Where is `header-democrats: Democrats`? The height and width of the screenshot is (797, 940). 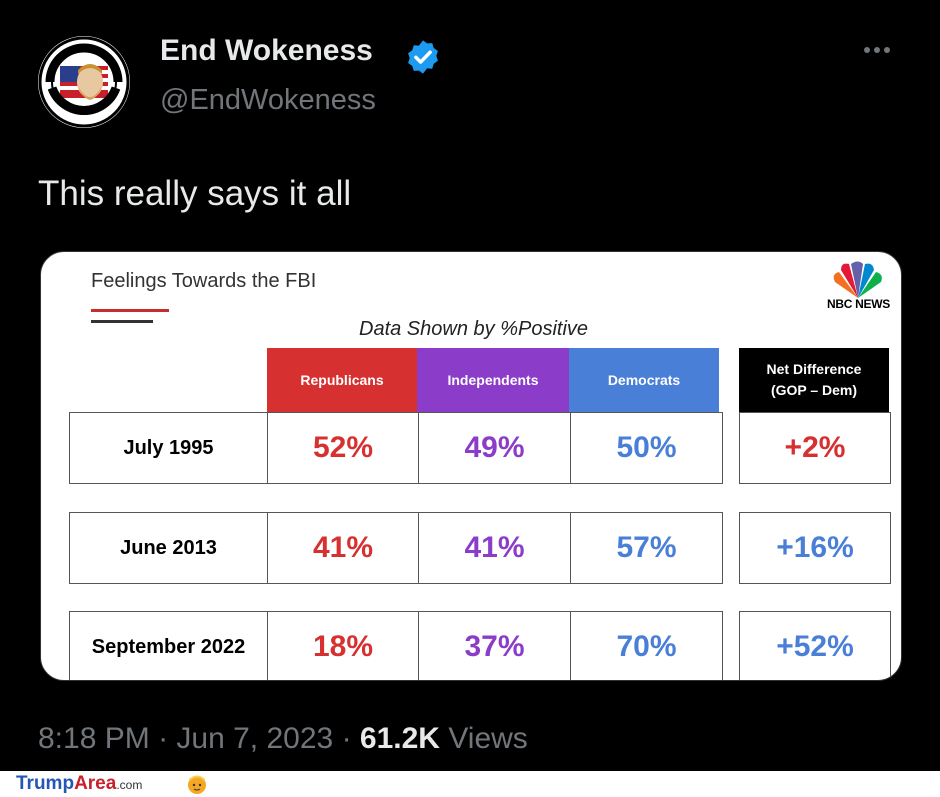
header-democrats: Democrats is located at coordinates (644, 380).